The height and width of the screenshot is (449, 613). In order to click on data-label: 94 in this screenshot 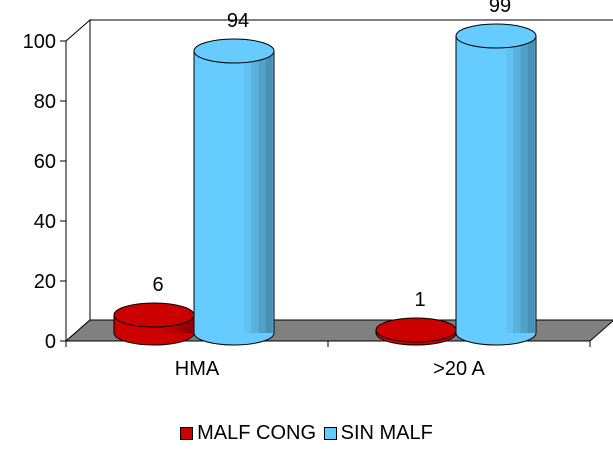, I will do `click(238, 21)`.